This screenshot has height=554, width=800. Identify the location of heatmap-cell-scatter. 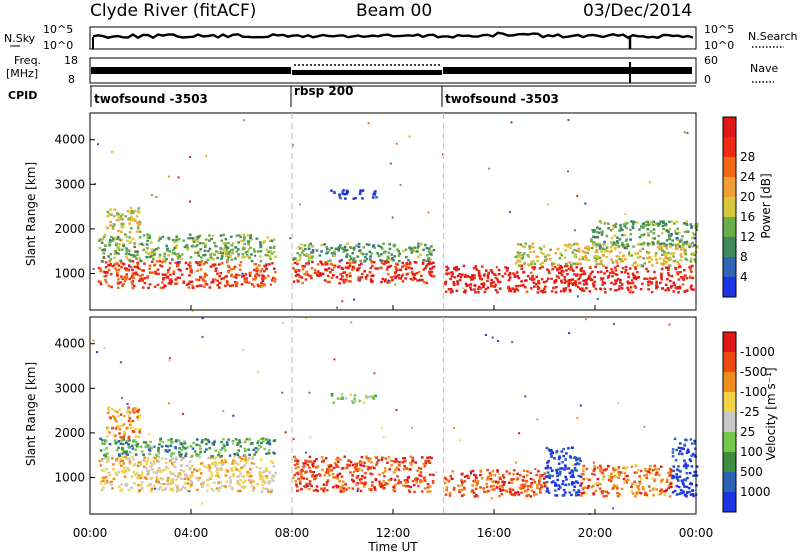
(309, 483).